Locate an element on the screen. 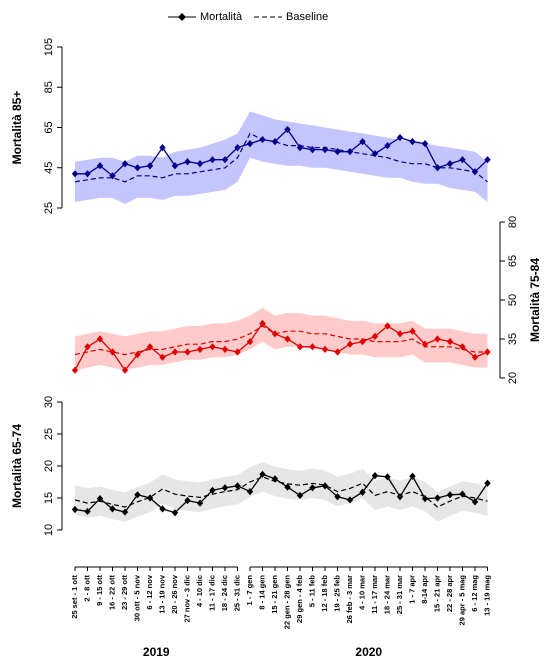  legend-label: Mortalità is located at coordinates (221, 17).